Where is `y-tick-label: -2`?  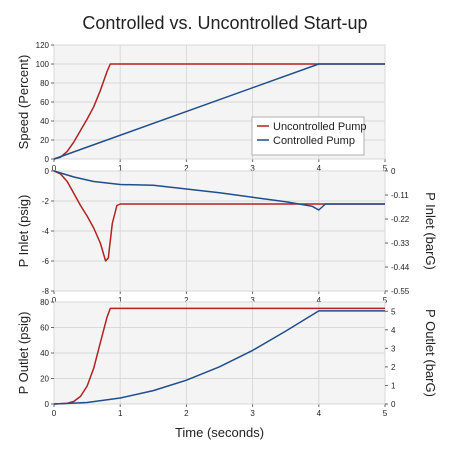 y-tick-label: -2 is located at coordinates (46, 201).